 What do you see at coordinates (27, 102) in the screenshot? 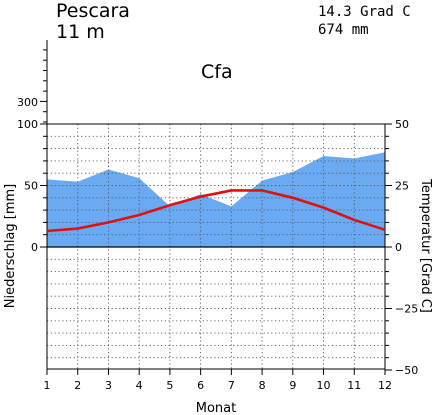
I see `left-tick-label: 300` at bounding box center [27, 102].